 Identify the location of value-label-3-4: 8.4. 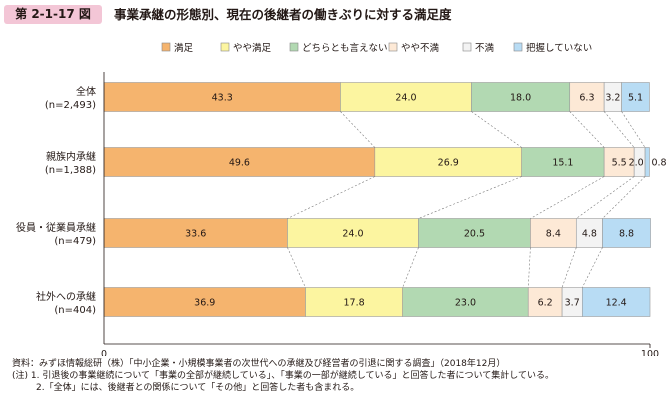
(553, 234).